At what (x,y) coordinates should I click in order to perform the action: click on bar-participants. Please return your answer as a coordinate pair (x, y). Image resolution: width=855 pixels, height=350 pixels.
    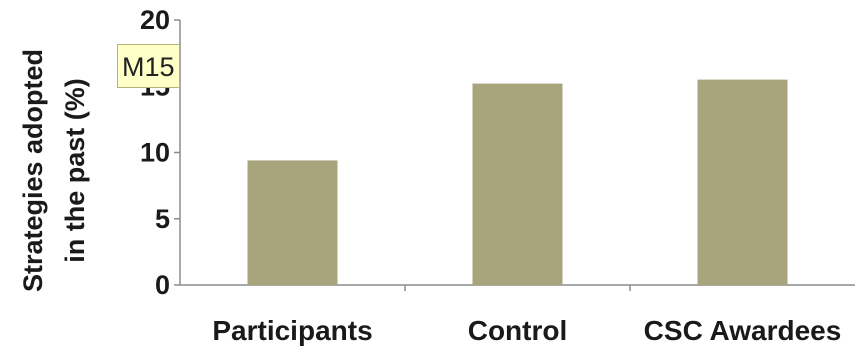
    Looking at the image, I should click on (292, 222).